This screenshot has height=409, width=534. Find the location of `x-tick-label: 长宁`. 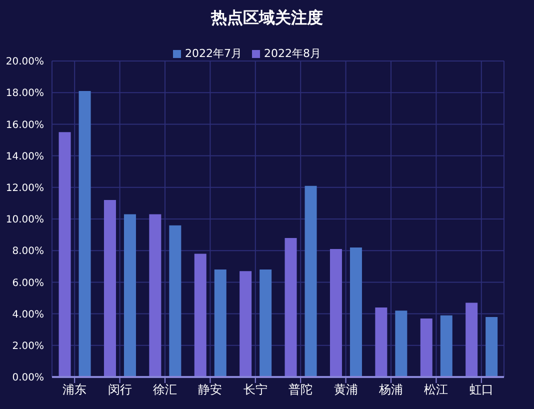

x-tick-label: 长宁 is located at coordinates (255, 389).